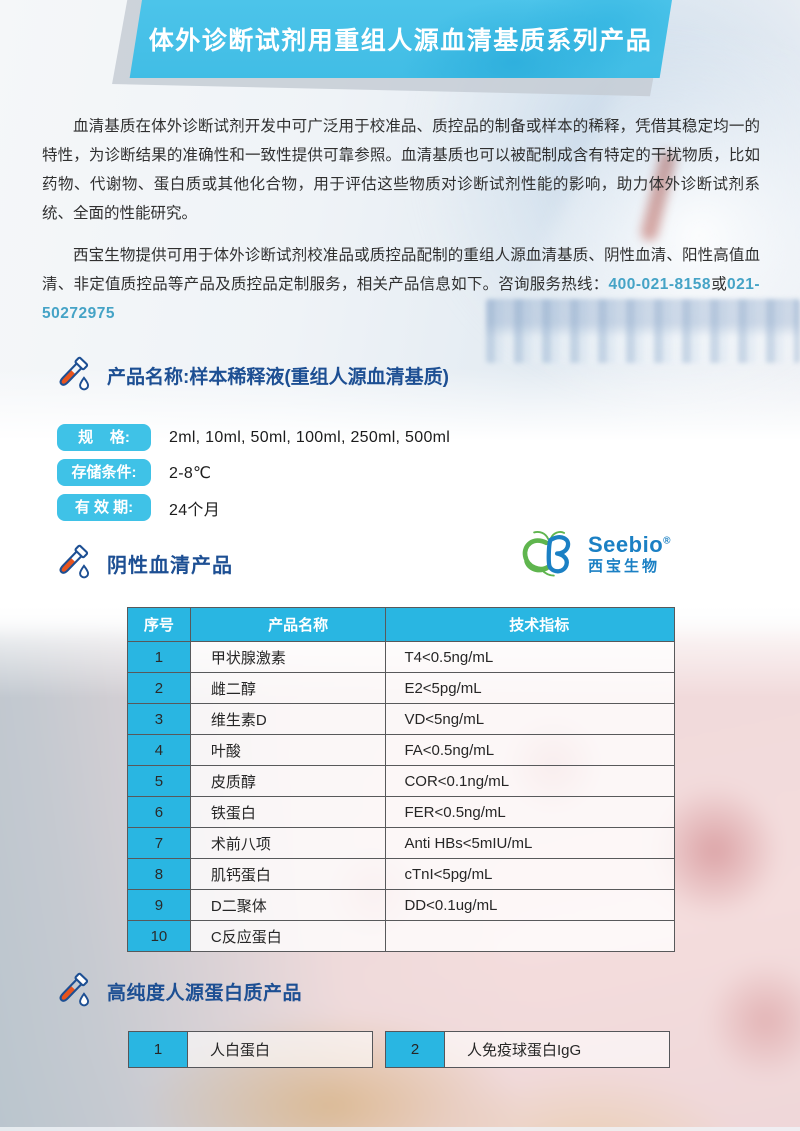  What do you see at coordinates (288, 624) in the screenshot?
I see `header-product-name: 产品名称` at bounding box center [288, 624].